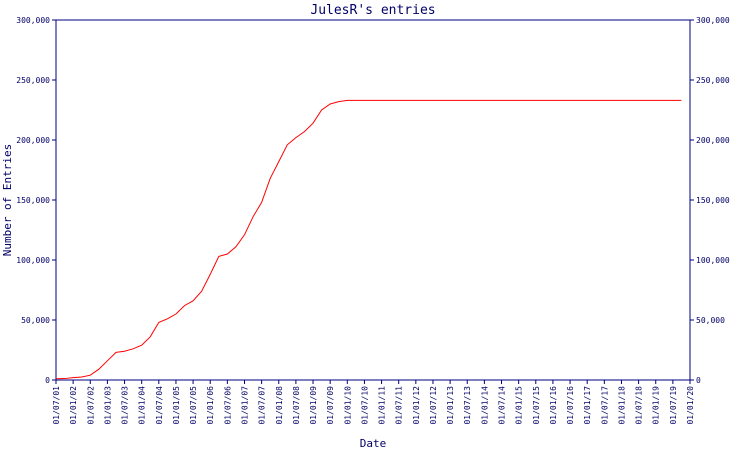 This screenshot has width=750, height=450. What do you see at coordinates (159, 405) in the screenshot?
I see `x-tick-label: 01/07/04` at bounding box center [159, 405].